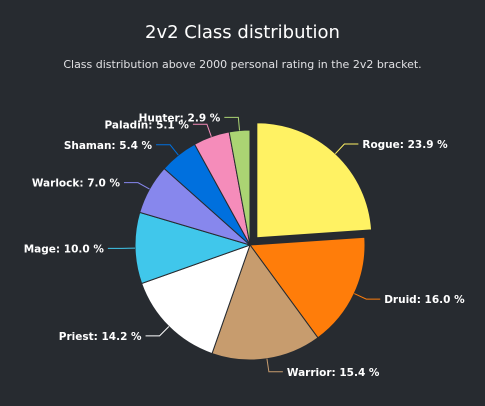  Describe the element at coordinates (157, 331) in the screenshot. I see `connector-priest` at that location.